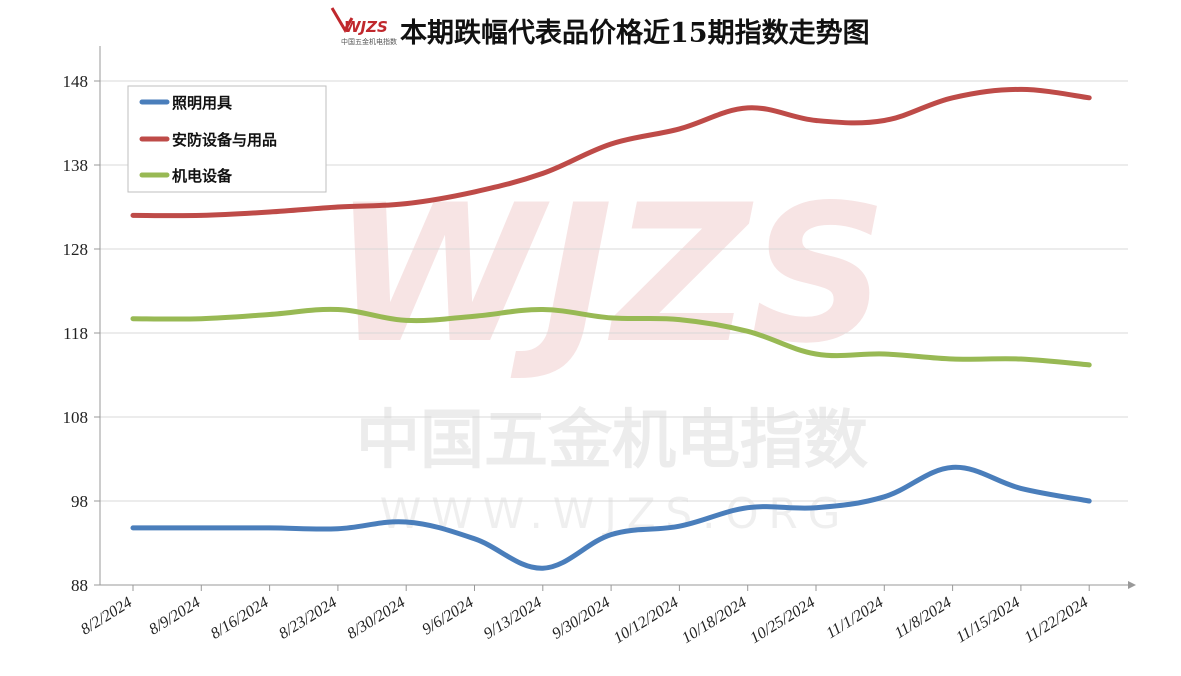  I want to click on watermark-cn-text: 中国五金机电指数, so click(612, 441).